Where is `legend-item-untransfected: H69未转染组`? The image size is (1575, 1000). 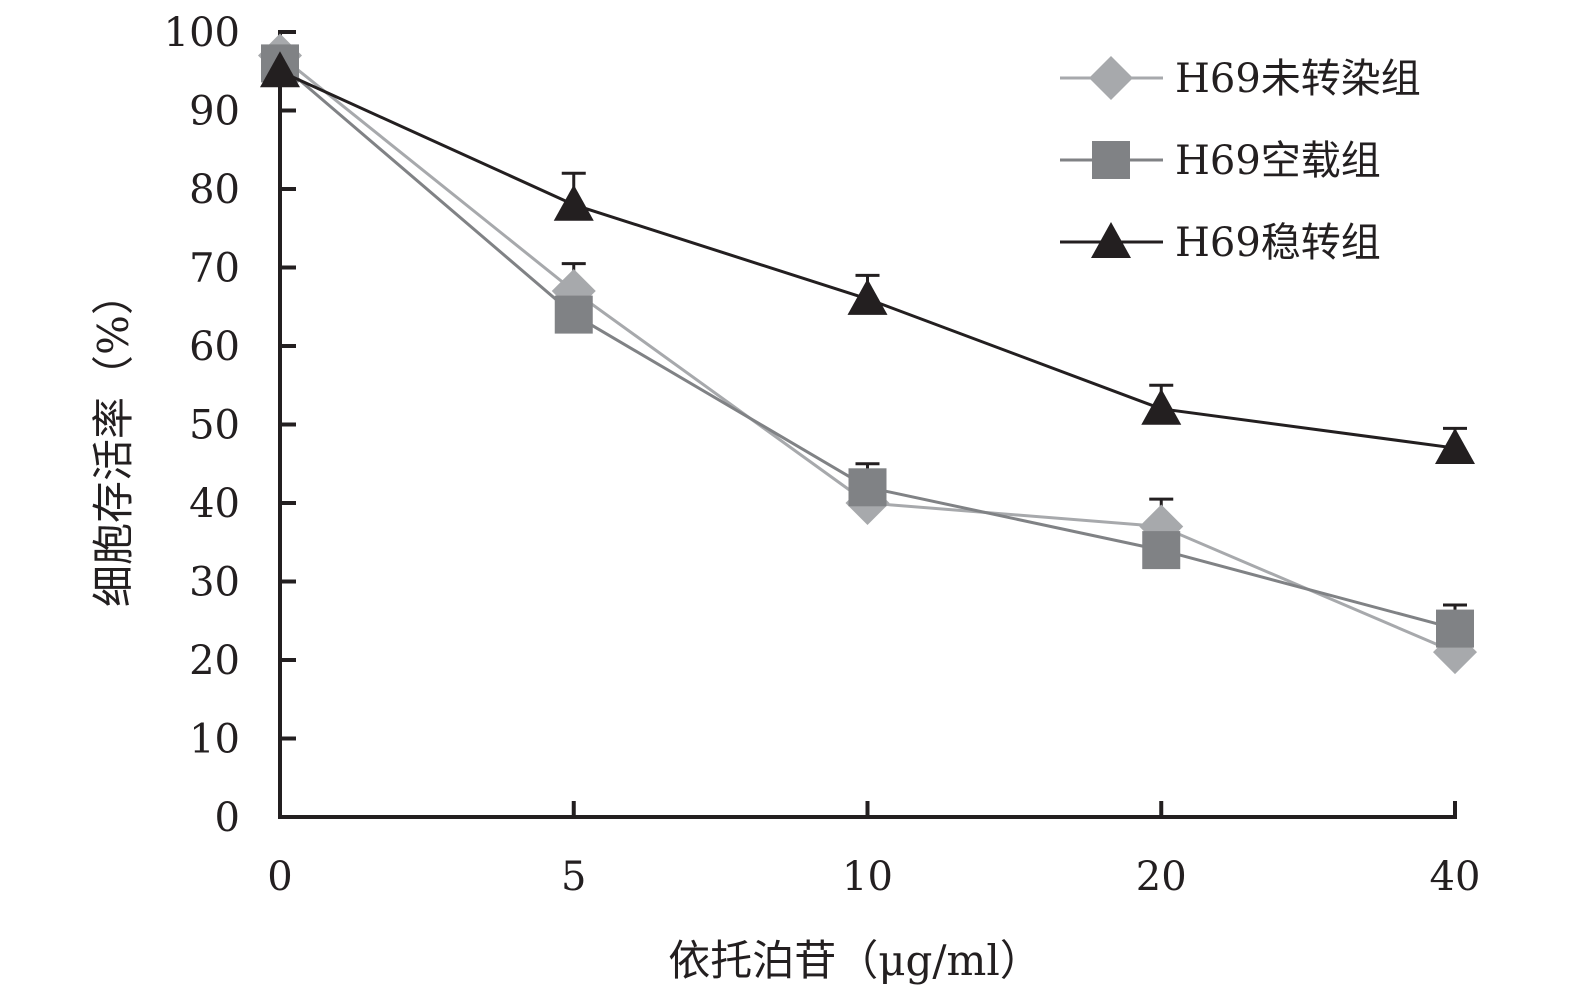
legend-item-untransfected: H69未转染组 is located at coordinates (1240, 79).